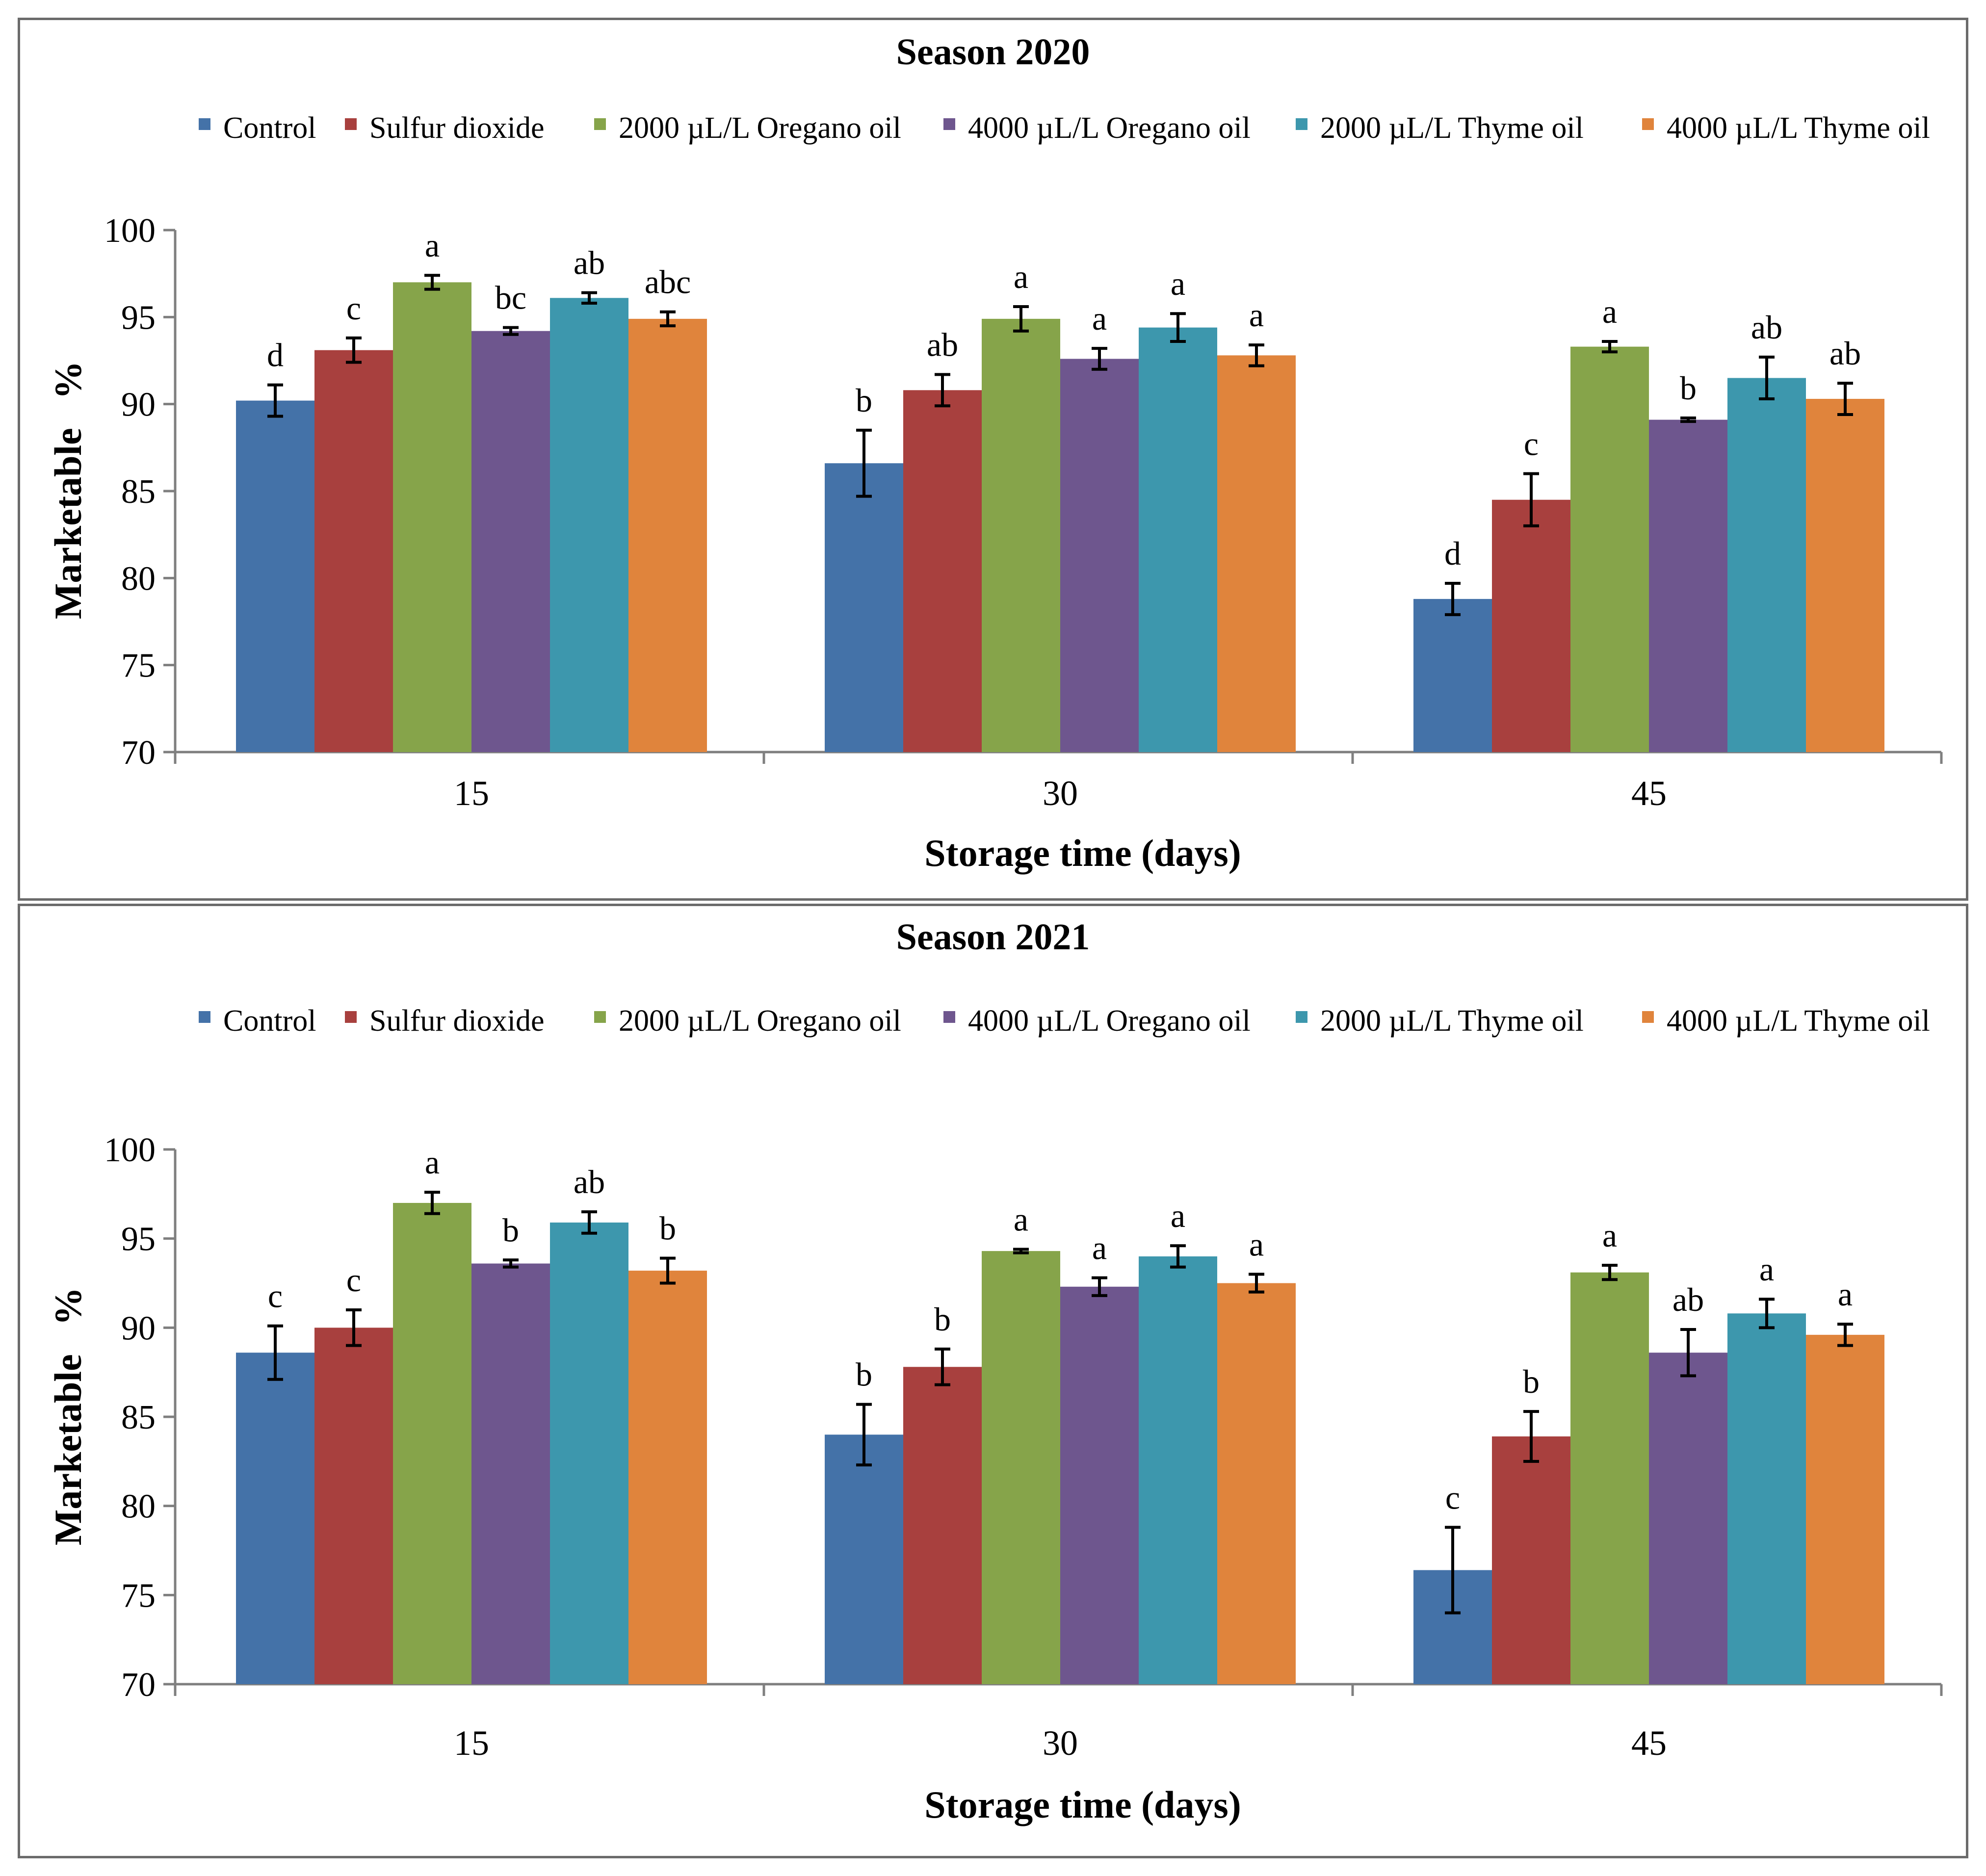 Image resolution: width=1986 pixels, height=1876 pixels. Describe the element at coordinates (864, 1374) in the screenshot. I see `season-2021-significance-letter-0-1: b` at that location.